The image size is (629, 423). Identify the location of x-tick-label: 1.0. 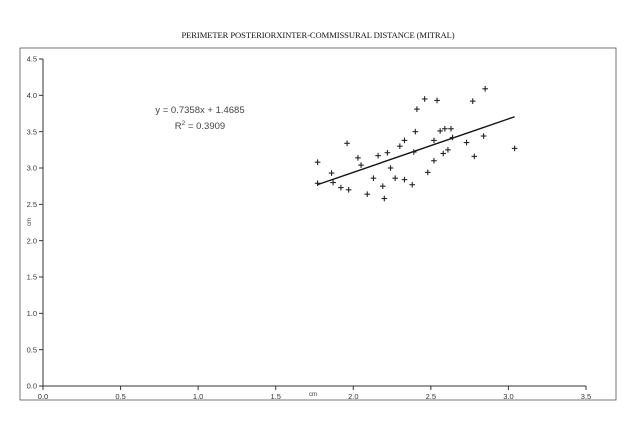
(198, 396).